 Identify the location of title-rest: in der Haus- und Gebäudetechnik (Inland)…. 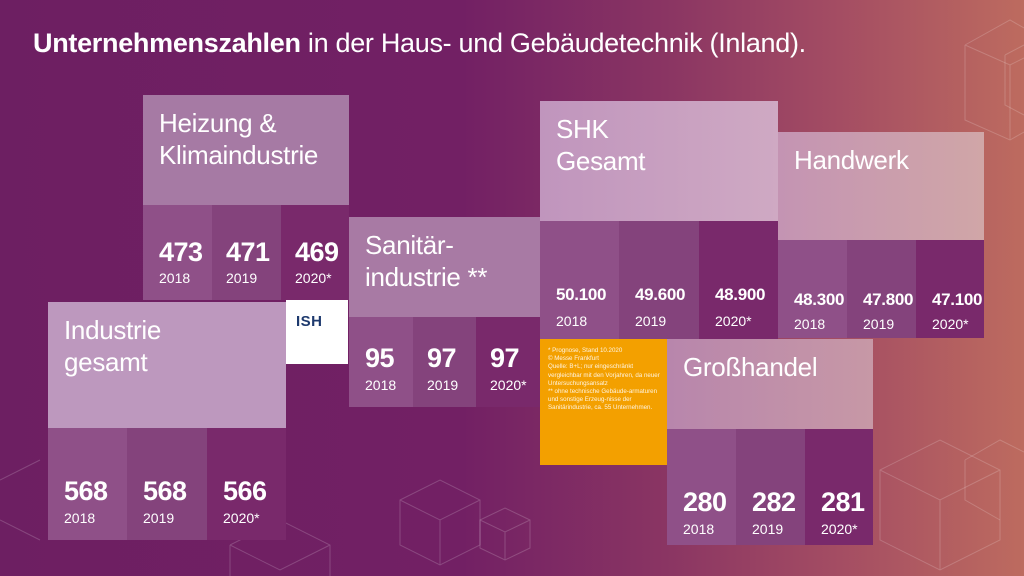
(553, 43).